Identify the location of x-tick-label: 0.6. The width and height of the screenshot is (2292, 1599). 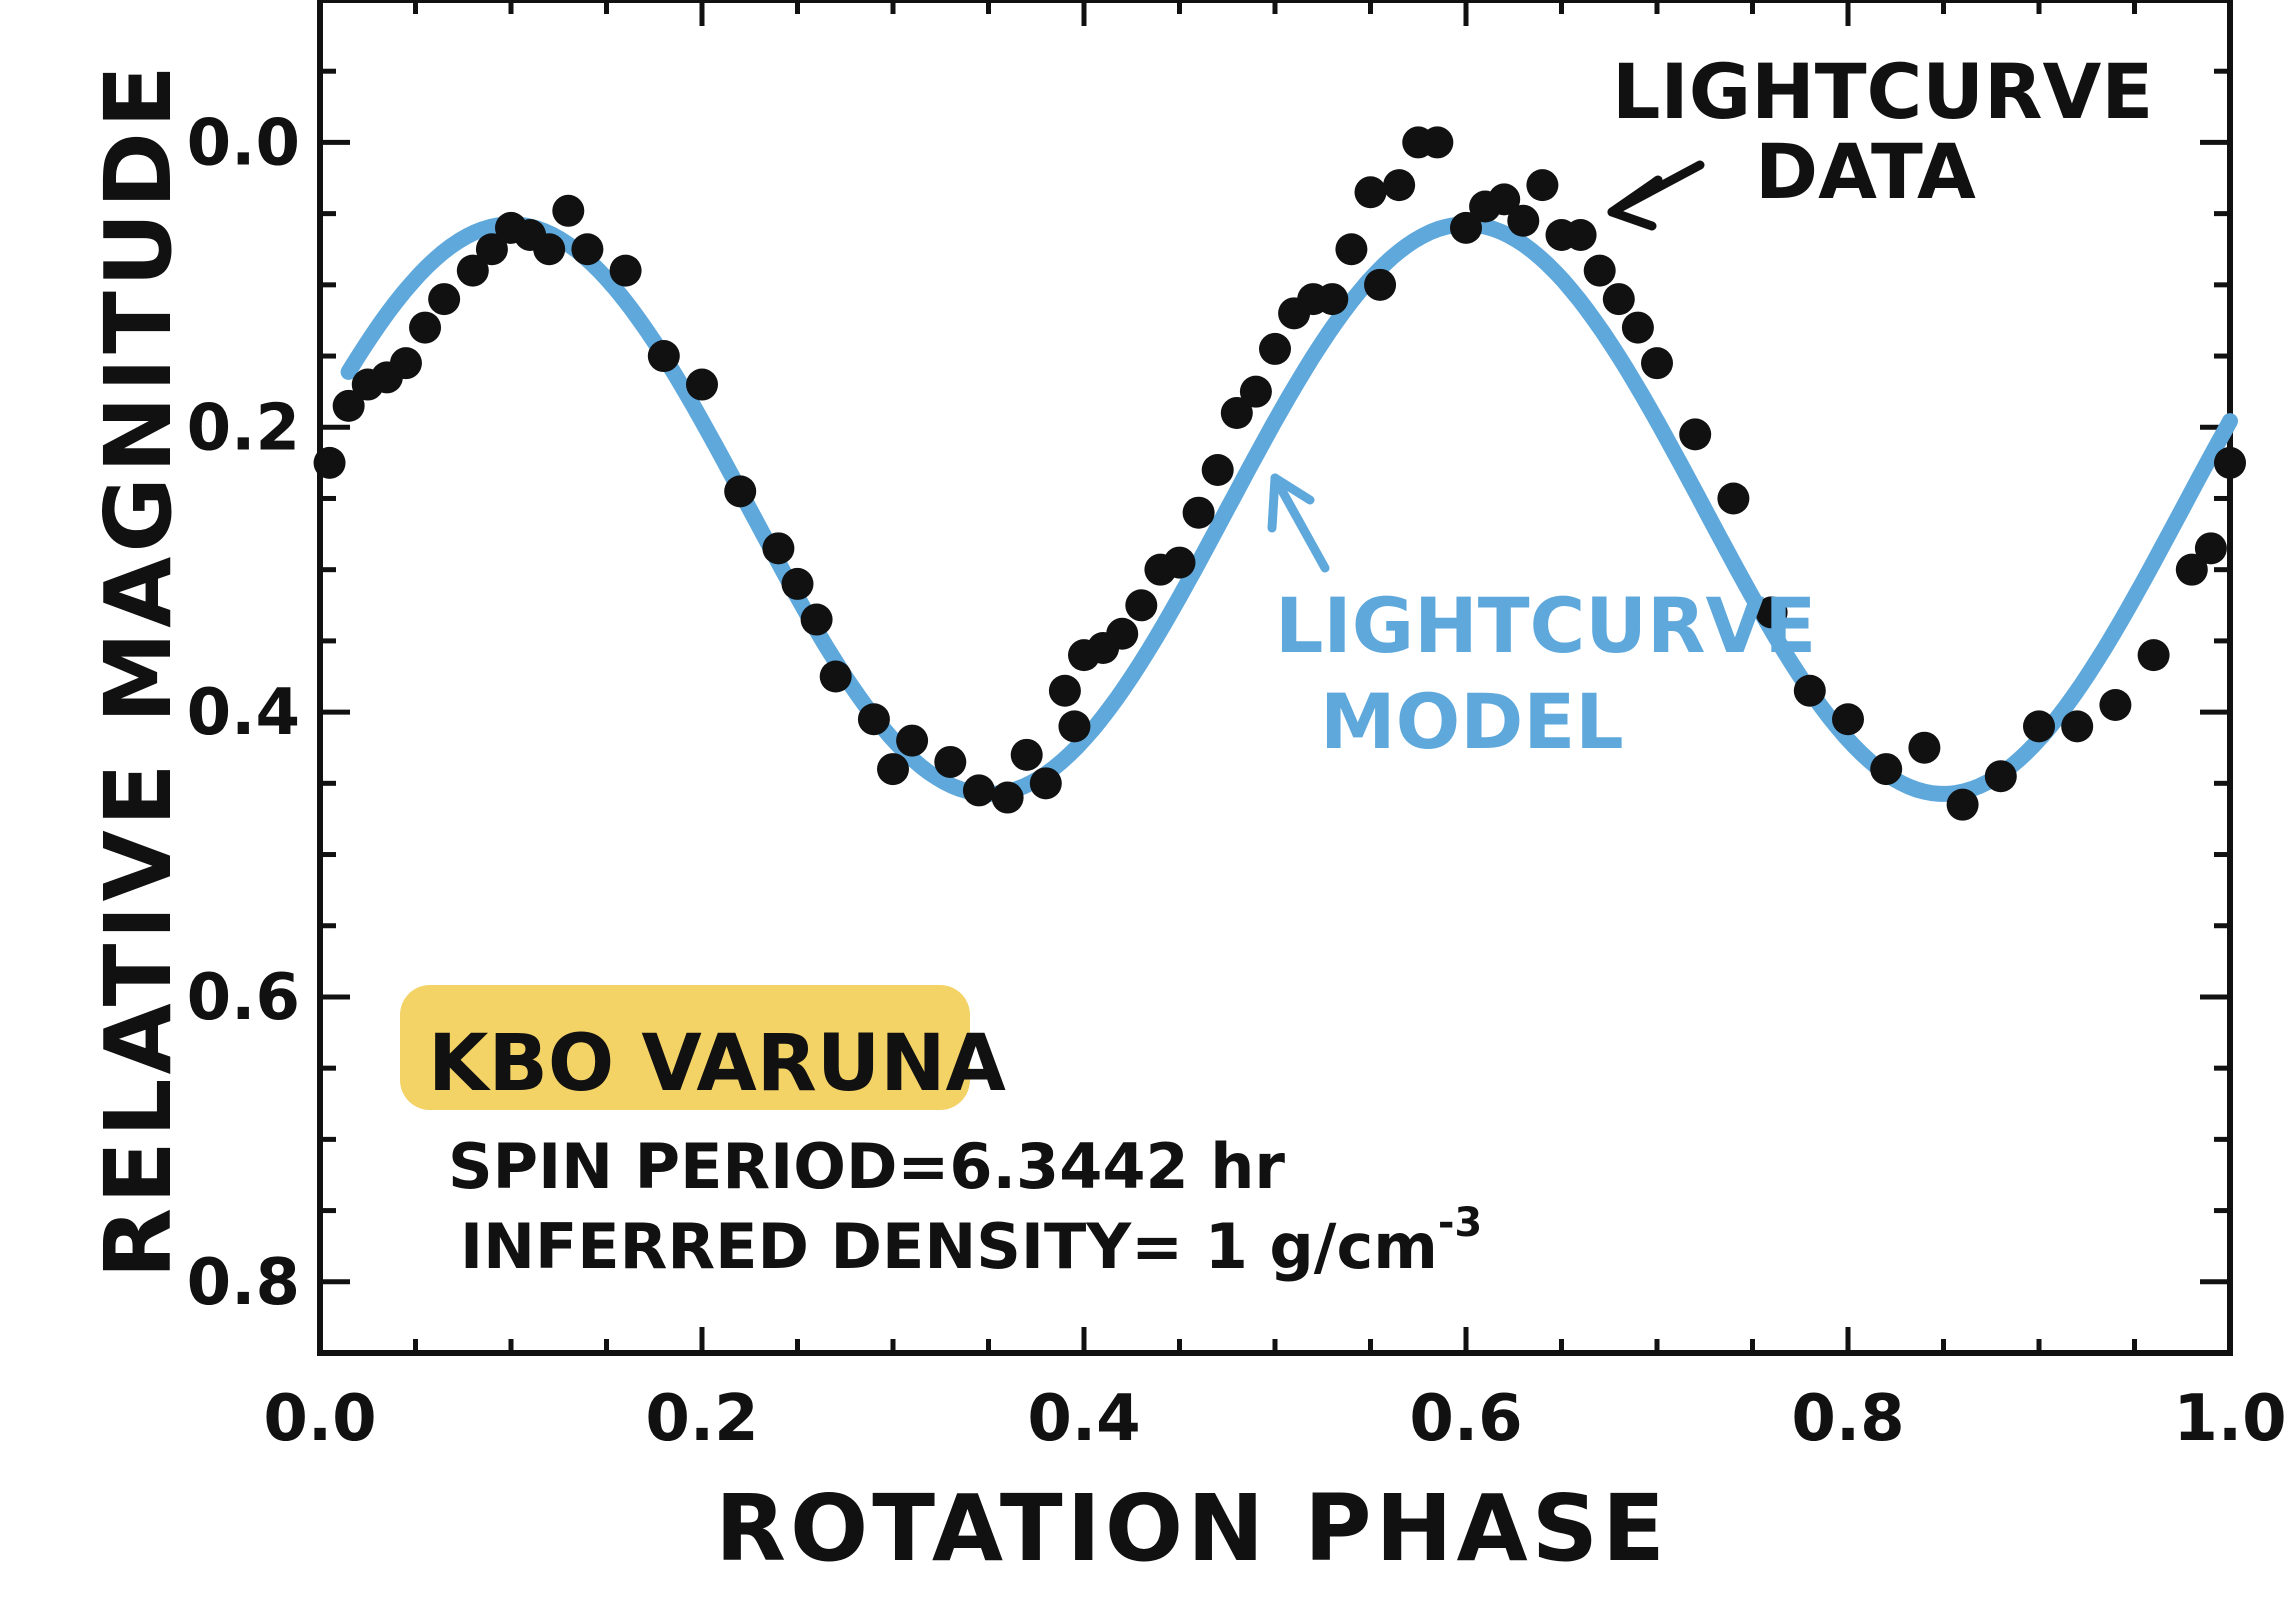
(1465, 1419).